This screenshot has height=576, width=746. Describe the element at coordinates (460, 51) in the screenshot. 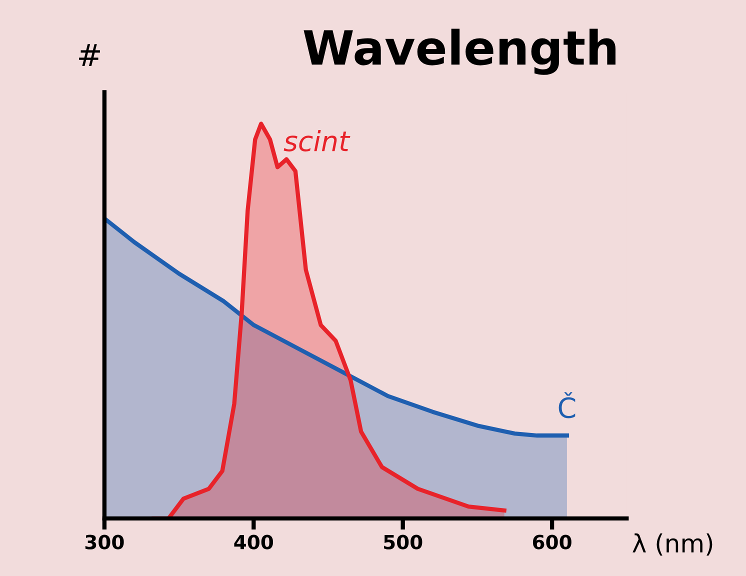

I see `chart-title: Wavelength` at that location.